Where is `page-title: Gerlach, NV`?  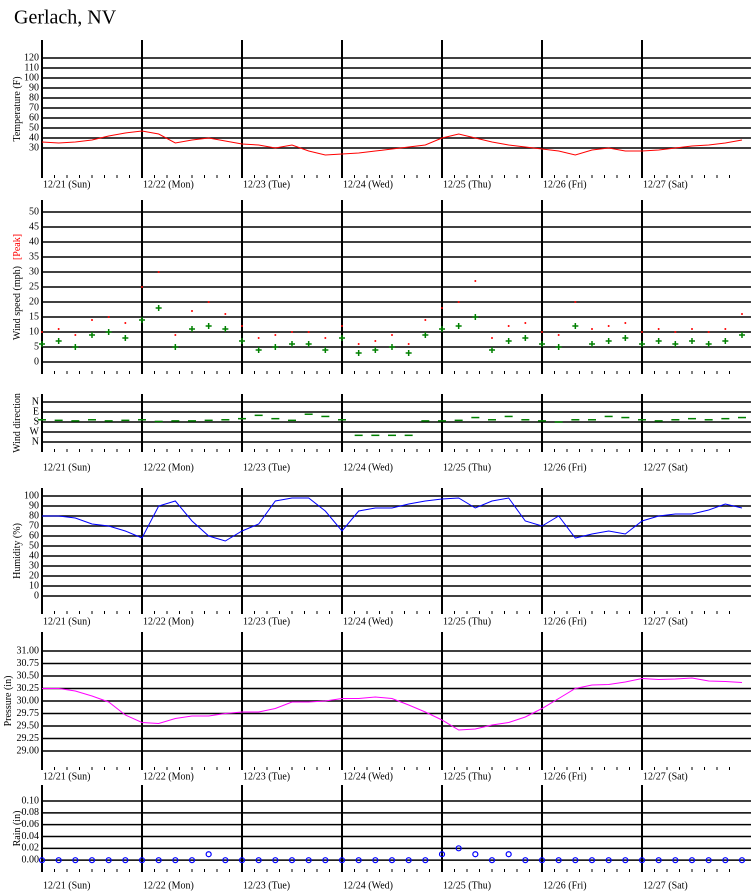
page-title: Gerlach, NV is located at coordinates (65, 18).